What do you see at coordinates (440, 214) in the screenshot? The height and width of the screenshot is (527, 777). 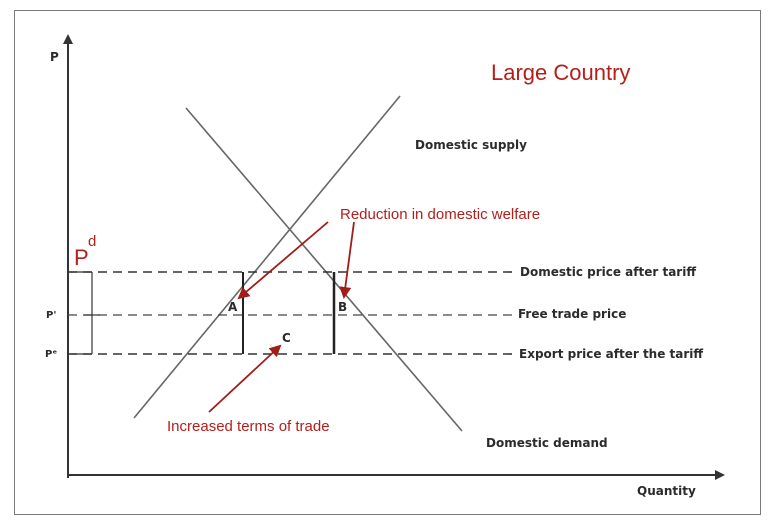 I see `welfare-annotation: Reduction in domestic welfare` at bounding box center [440, 214].